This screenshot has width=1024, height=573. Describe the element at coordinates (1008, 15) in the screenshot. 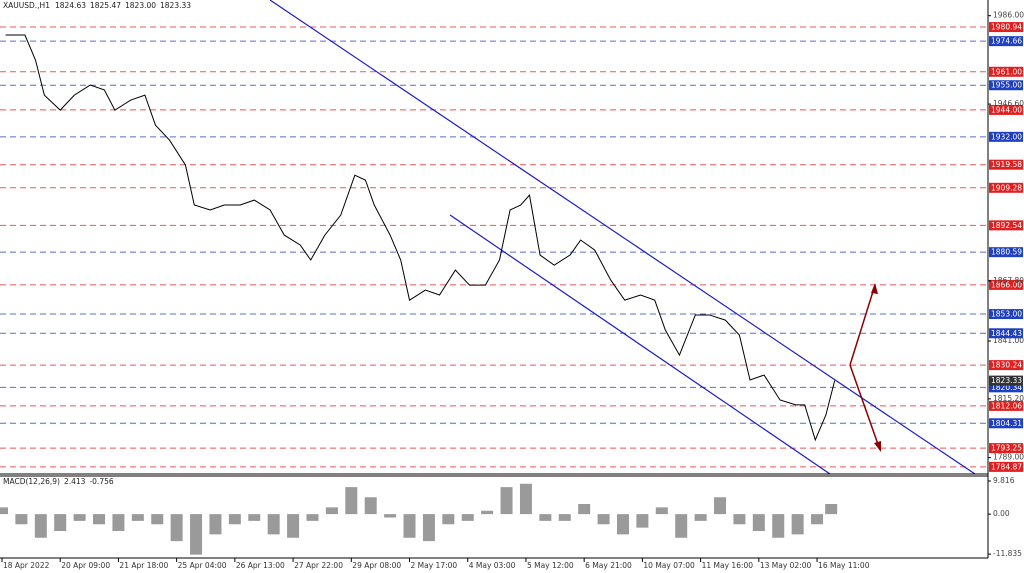

I see `y-tick-label: 1986.00` at that location.